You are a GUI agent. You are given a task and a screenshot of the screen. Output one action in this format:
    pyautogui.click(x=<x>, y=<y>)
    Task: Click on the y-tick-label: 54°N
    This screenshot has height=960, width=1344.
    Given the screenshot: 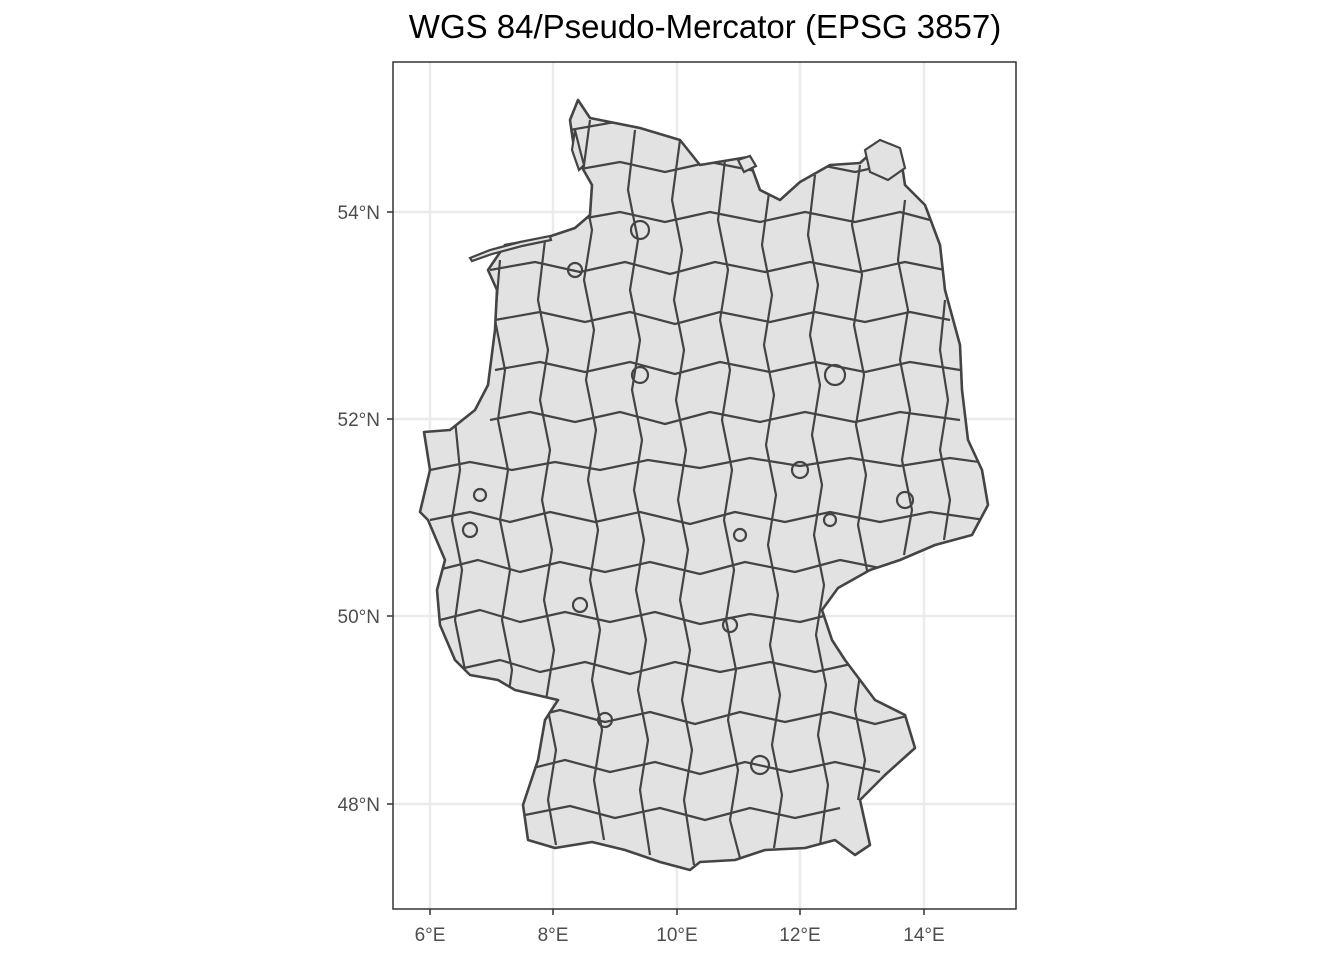 What is the action you would take?
    pyautogui.click(x=359, y=213)
    